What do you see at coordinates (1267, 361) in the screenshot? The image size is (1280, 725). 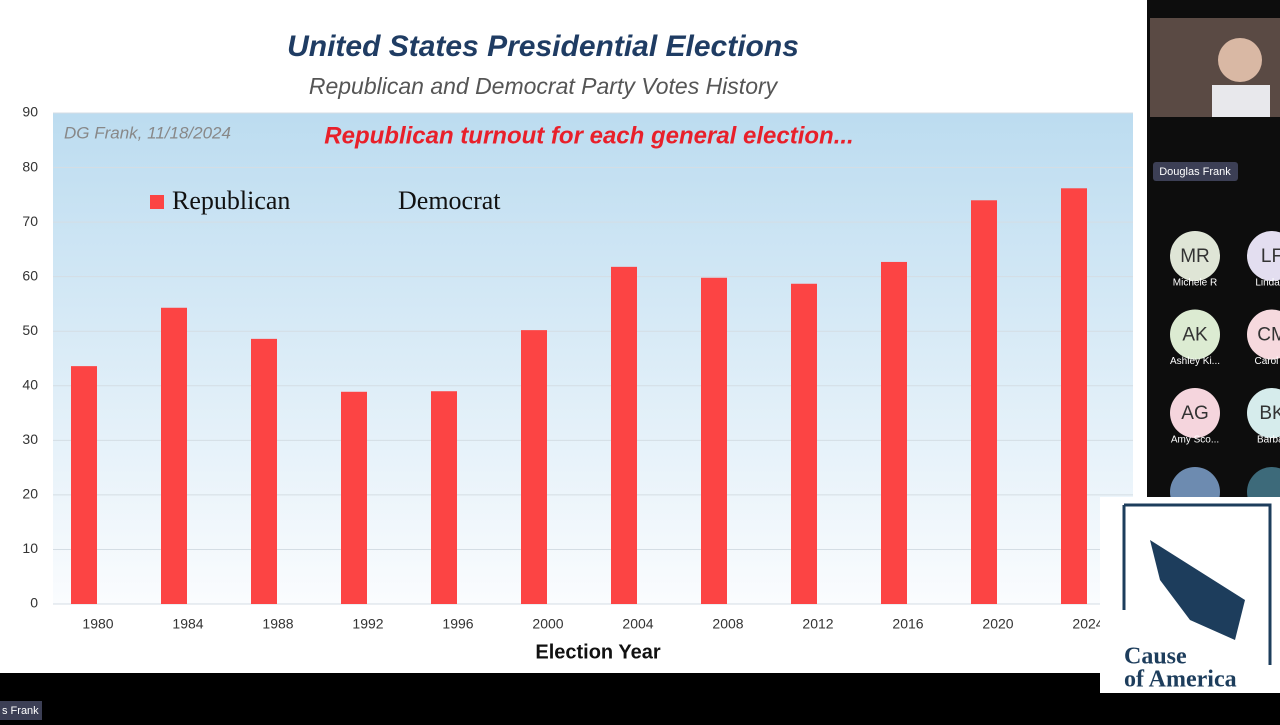 I see `participant-name: Carol M` at bounding box center [1267, 361].